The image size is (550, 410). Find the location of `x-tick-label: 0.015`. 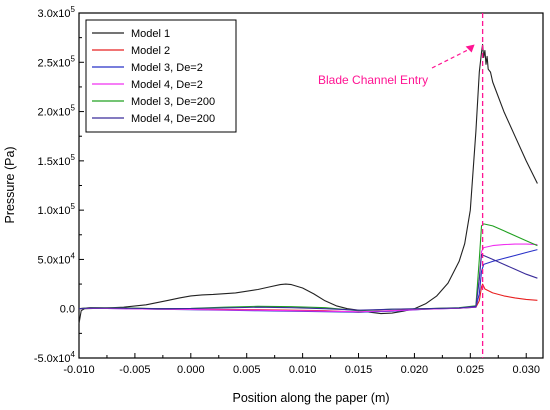

x-tick-label: 0.015 is located at coordinates (359, 370).